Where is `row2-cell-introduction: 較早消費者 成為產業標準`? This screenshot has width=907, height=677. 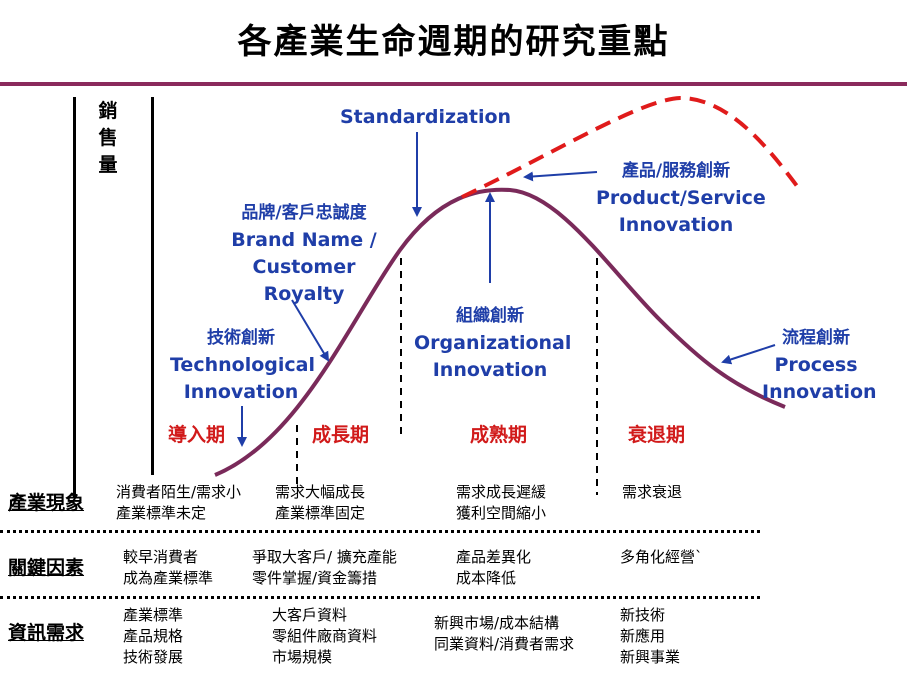 row2-cell-introduction: 較早消費者 成為產業標準 is located at coordinates (168, 567).